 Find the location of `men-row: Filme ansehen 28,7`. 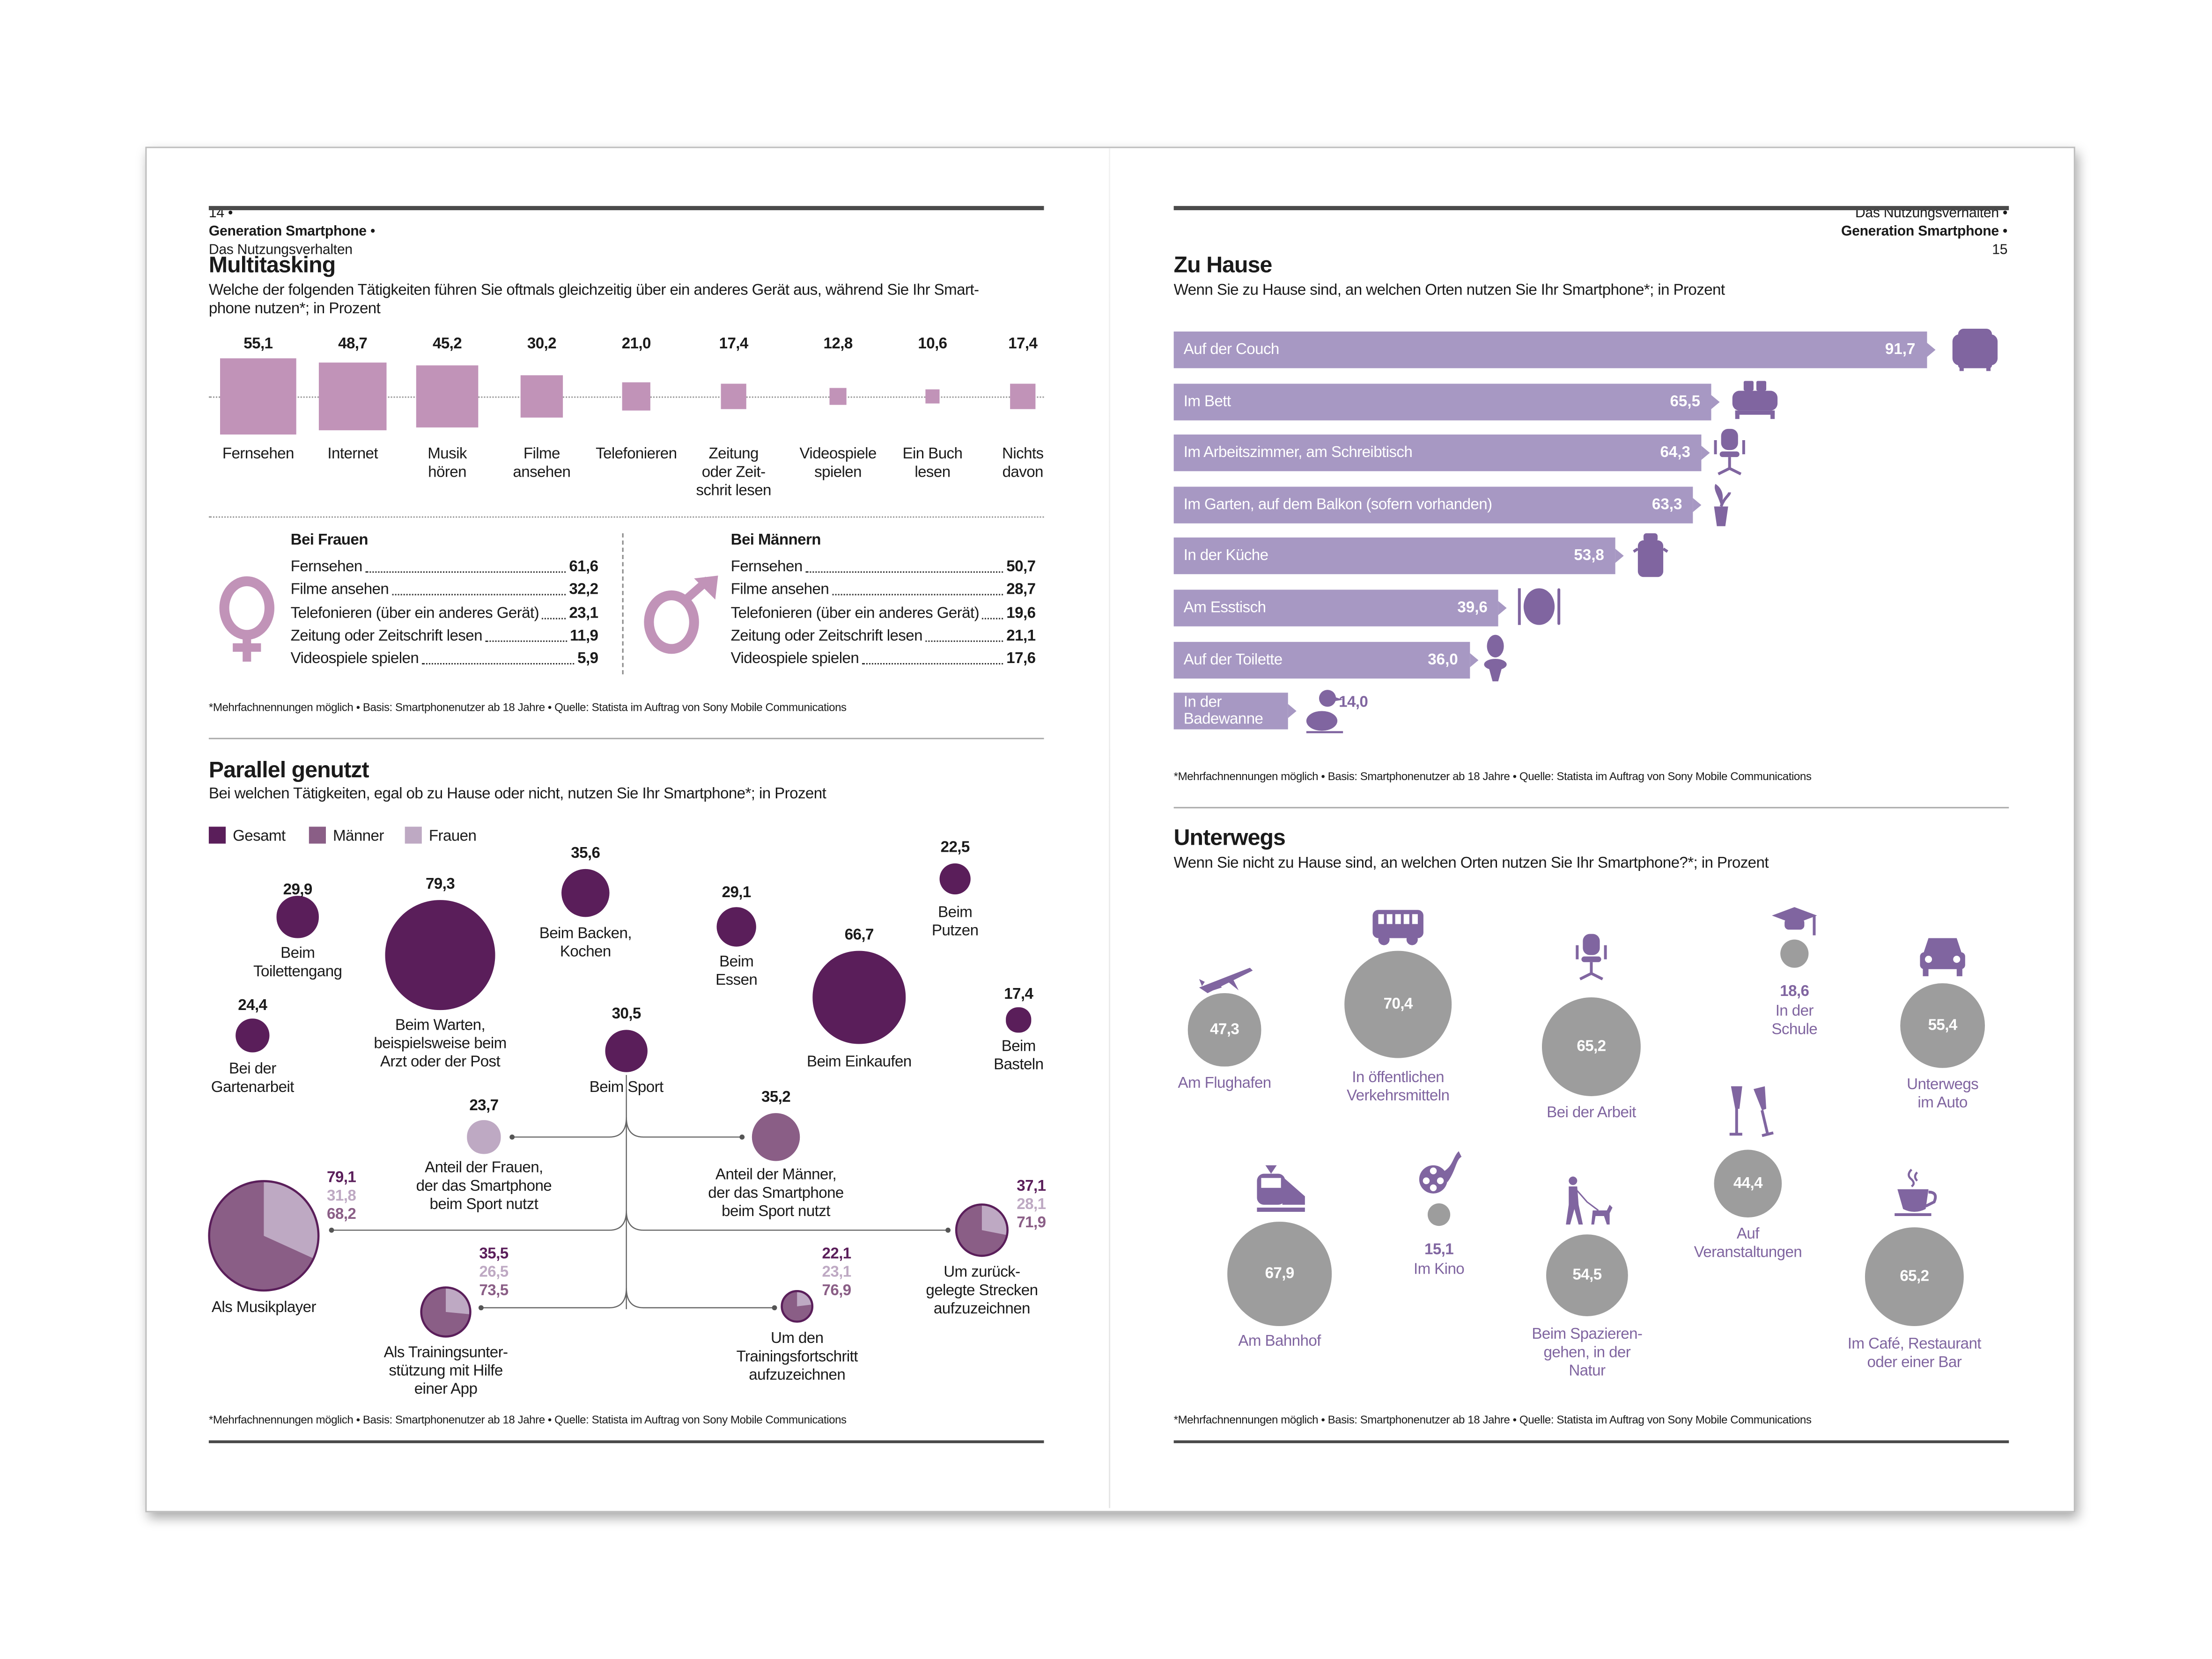

men-row: Filme ansehen 28,7 is located at coordinates (883, 591).